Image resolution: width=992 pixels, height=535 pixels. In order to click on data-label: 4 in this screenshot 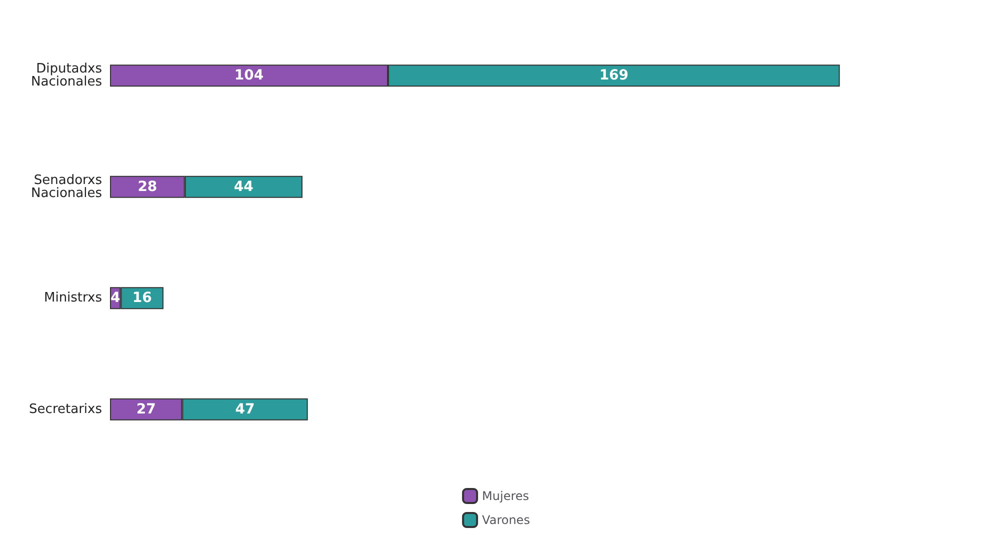, I will do `click(115, 298)`.